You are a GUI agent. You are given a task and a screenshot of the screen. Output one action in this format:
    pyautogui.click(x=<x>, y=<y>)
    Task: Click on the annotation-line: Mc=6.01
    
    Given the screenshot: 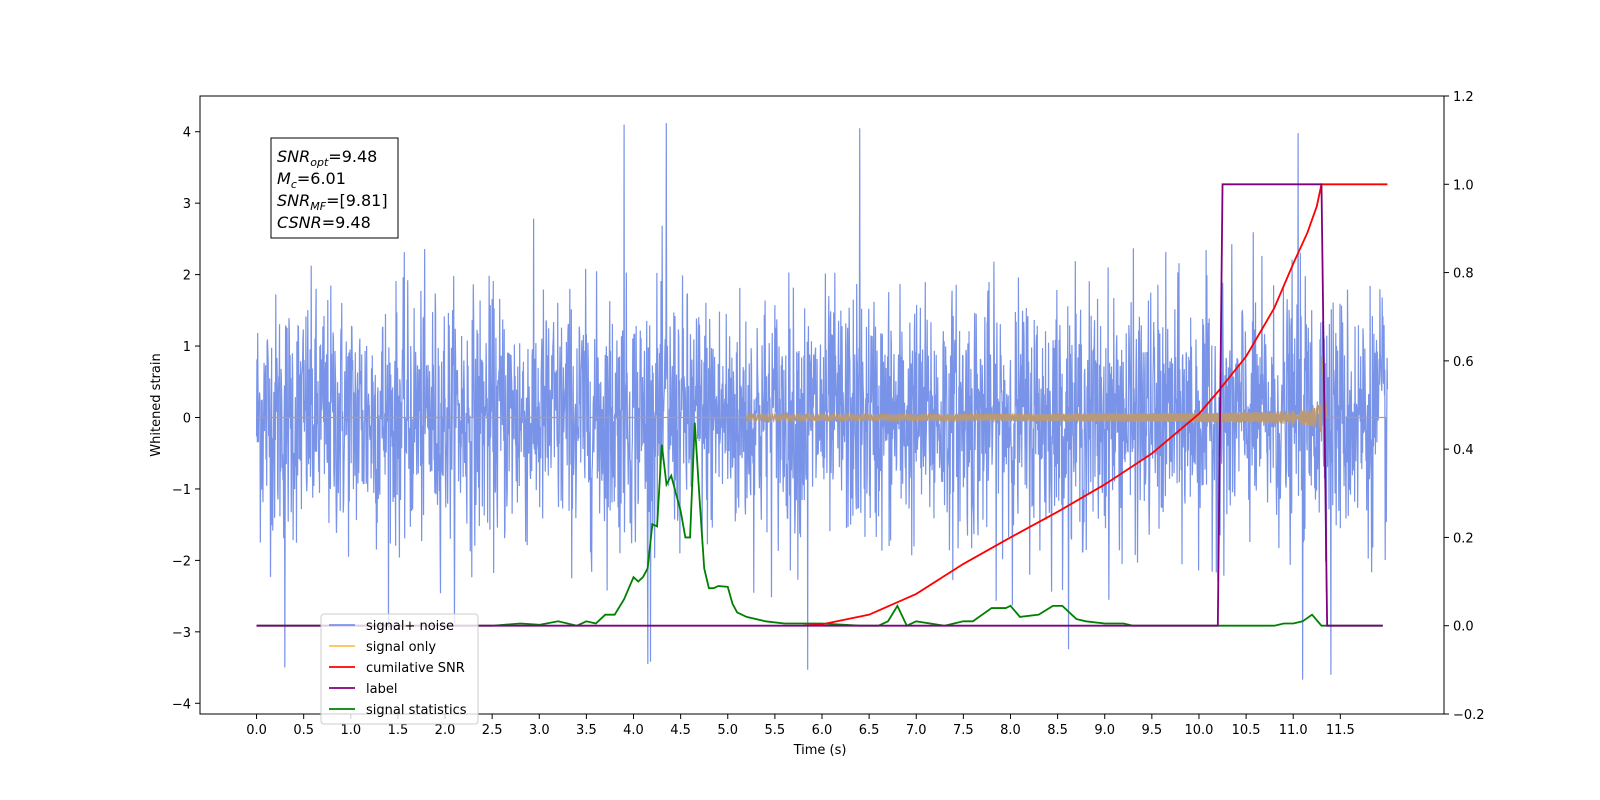 What is the action you would take?
    pyautogui.click(x=311, y=180)
    